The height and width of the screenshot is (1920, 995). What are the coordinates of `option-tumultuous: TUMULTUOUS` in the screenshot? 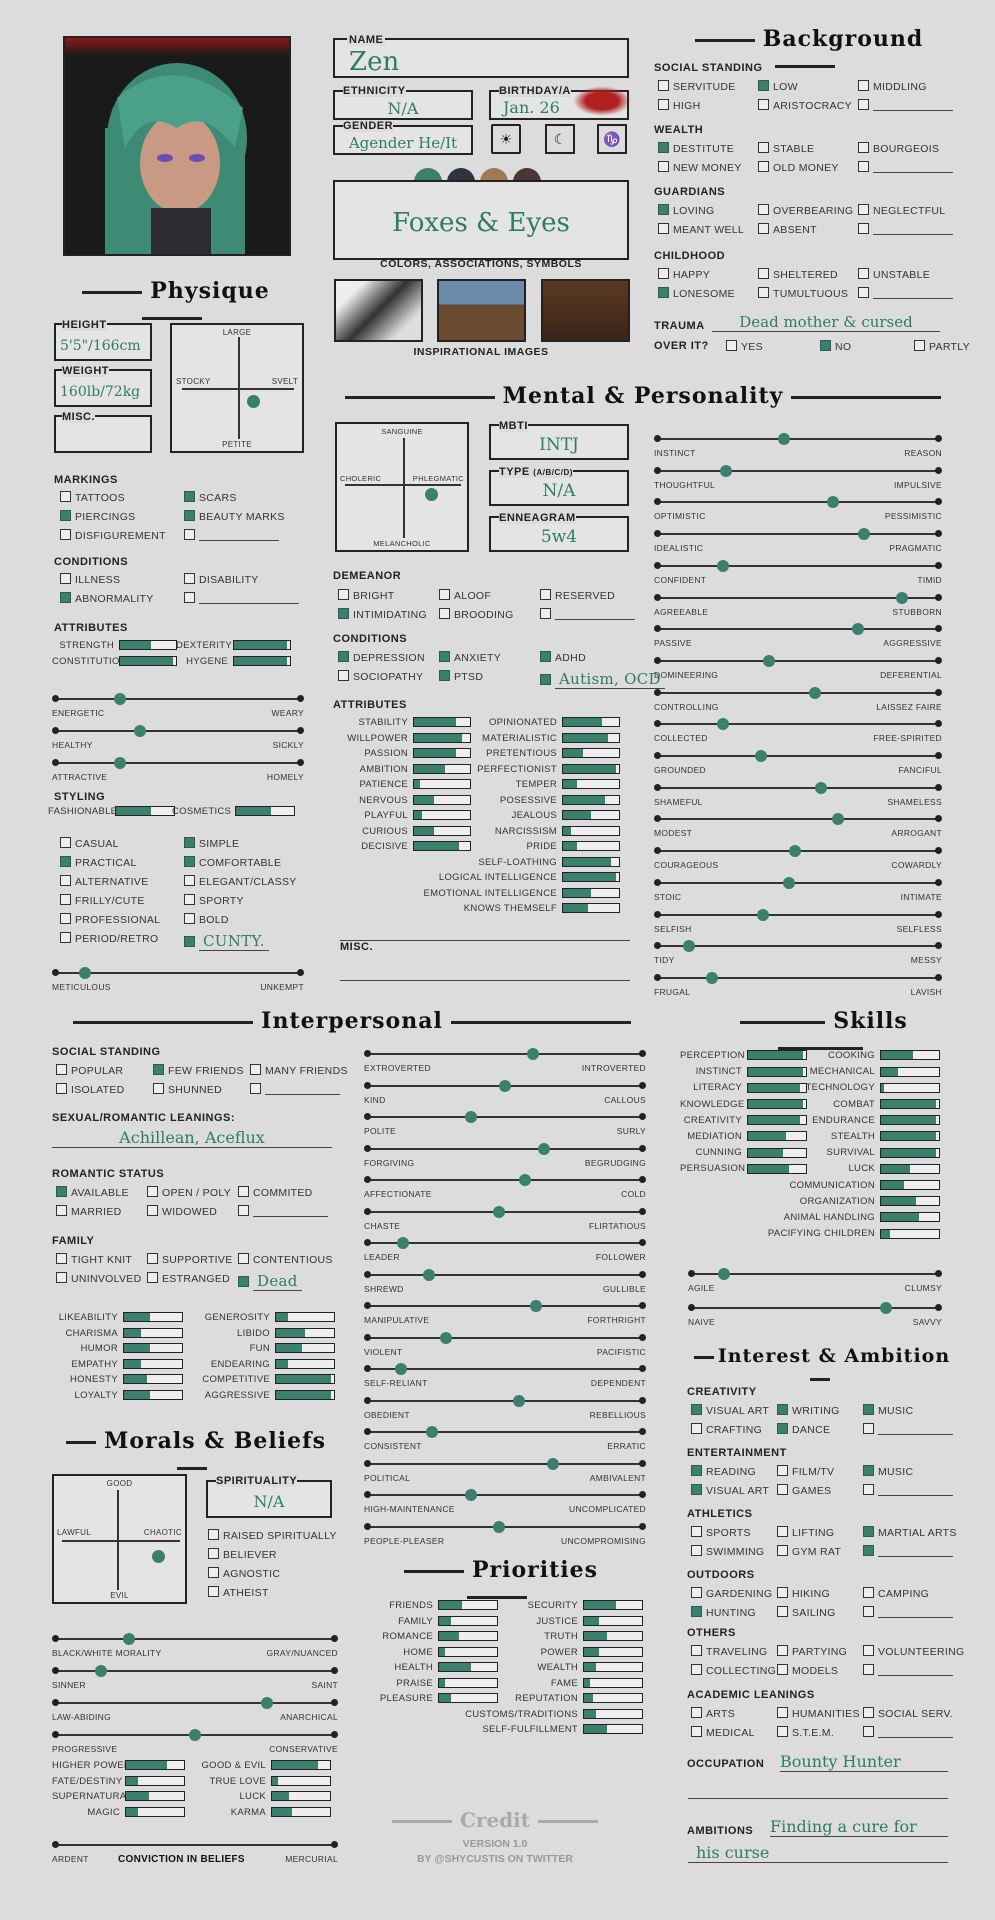 It's located at (803, 293).